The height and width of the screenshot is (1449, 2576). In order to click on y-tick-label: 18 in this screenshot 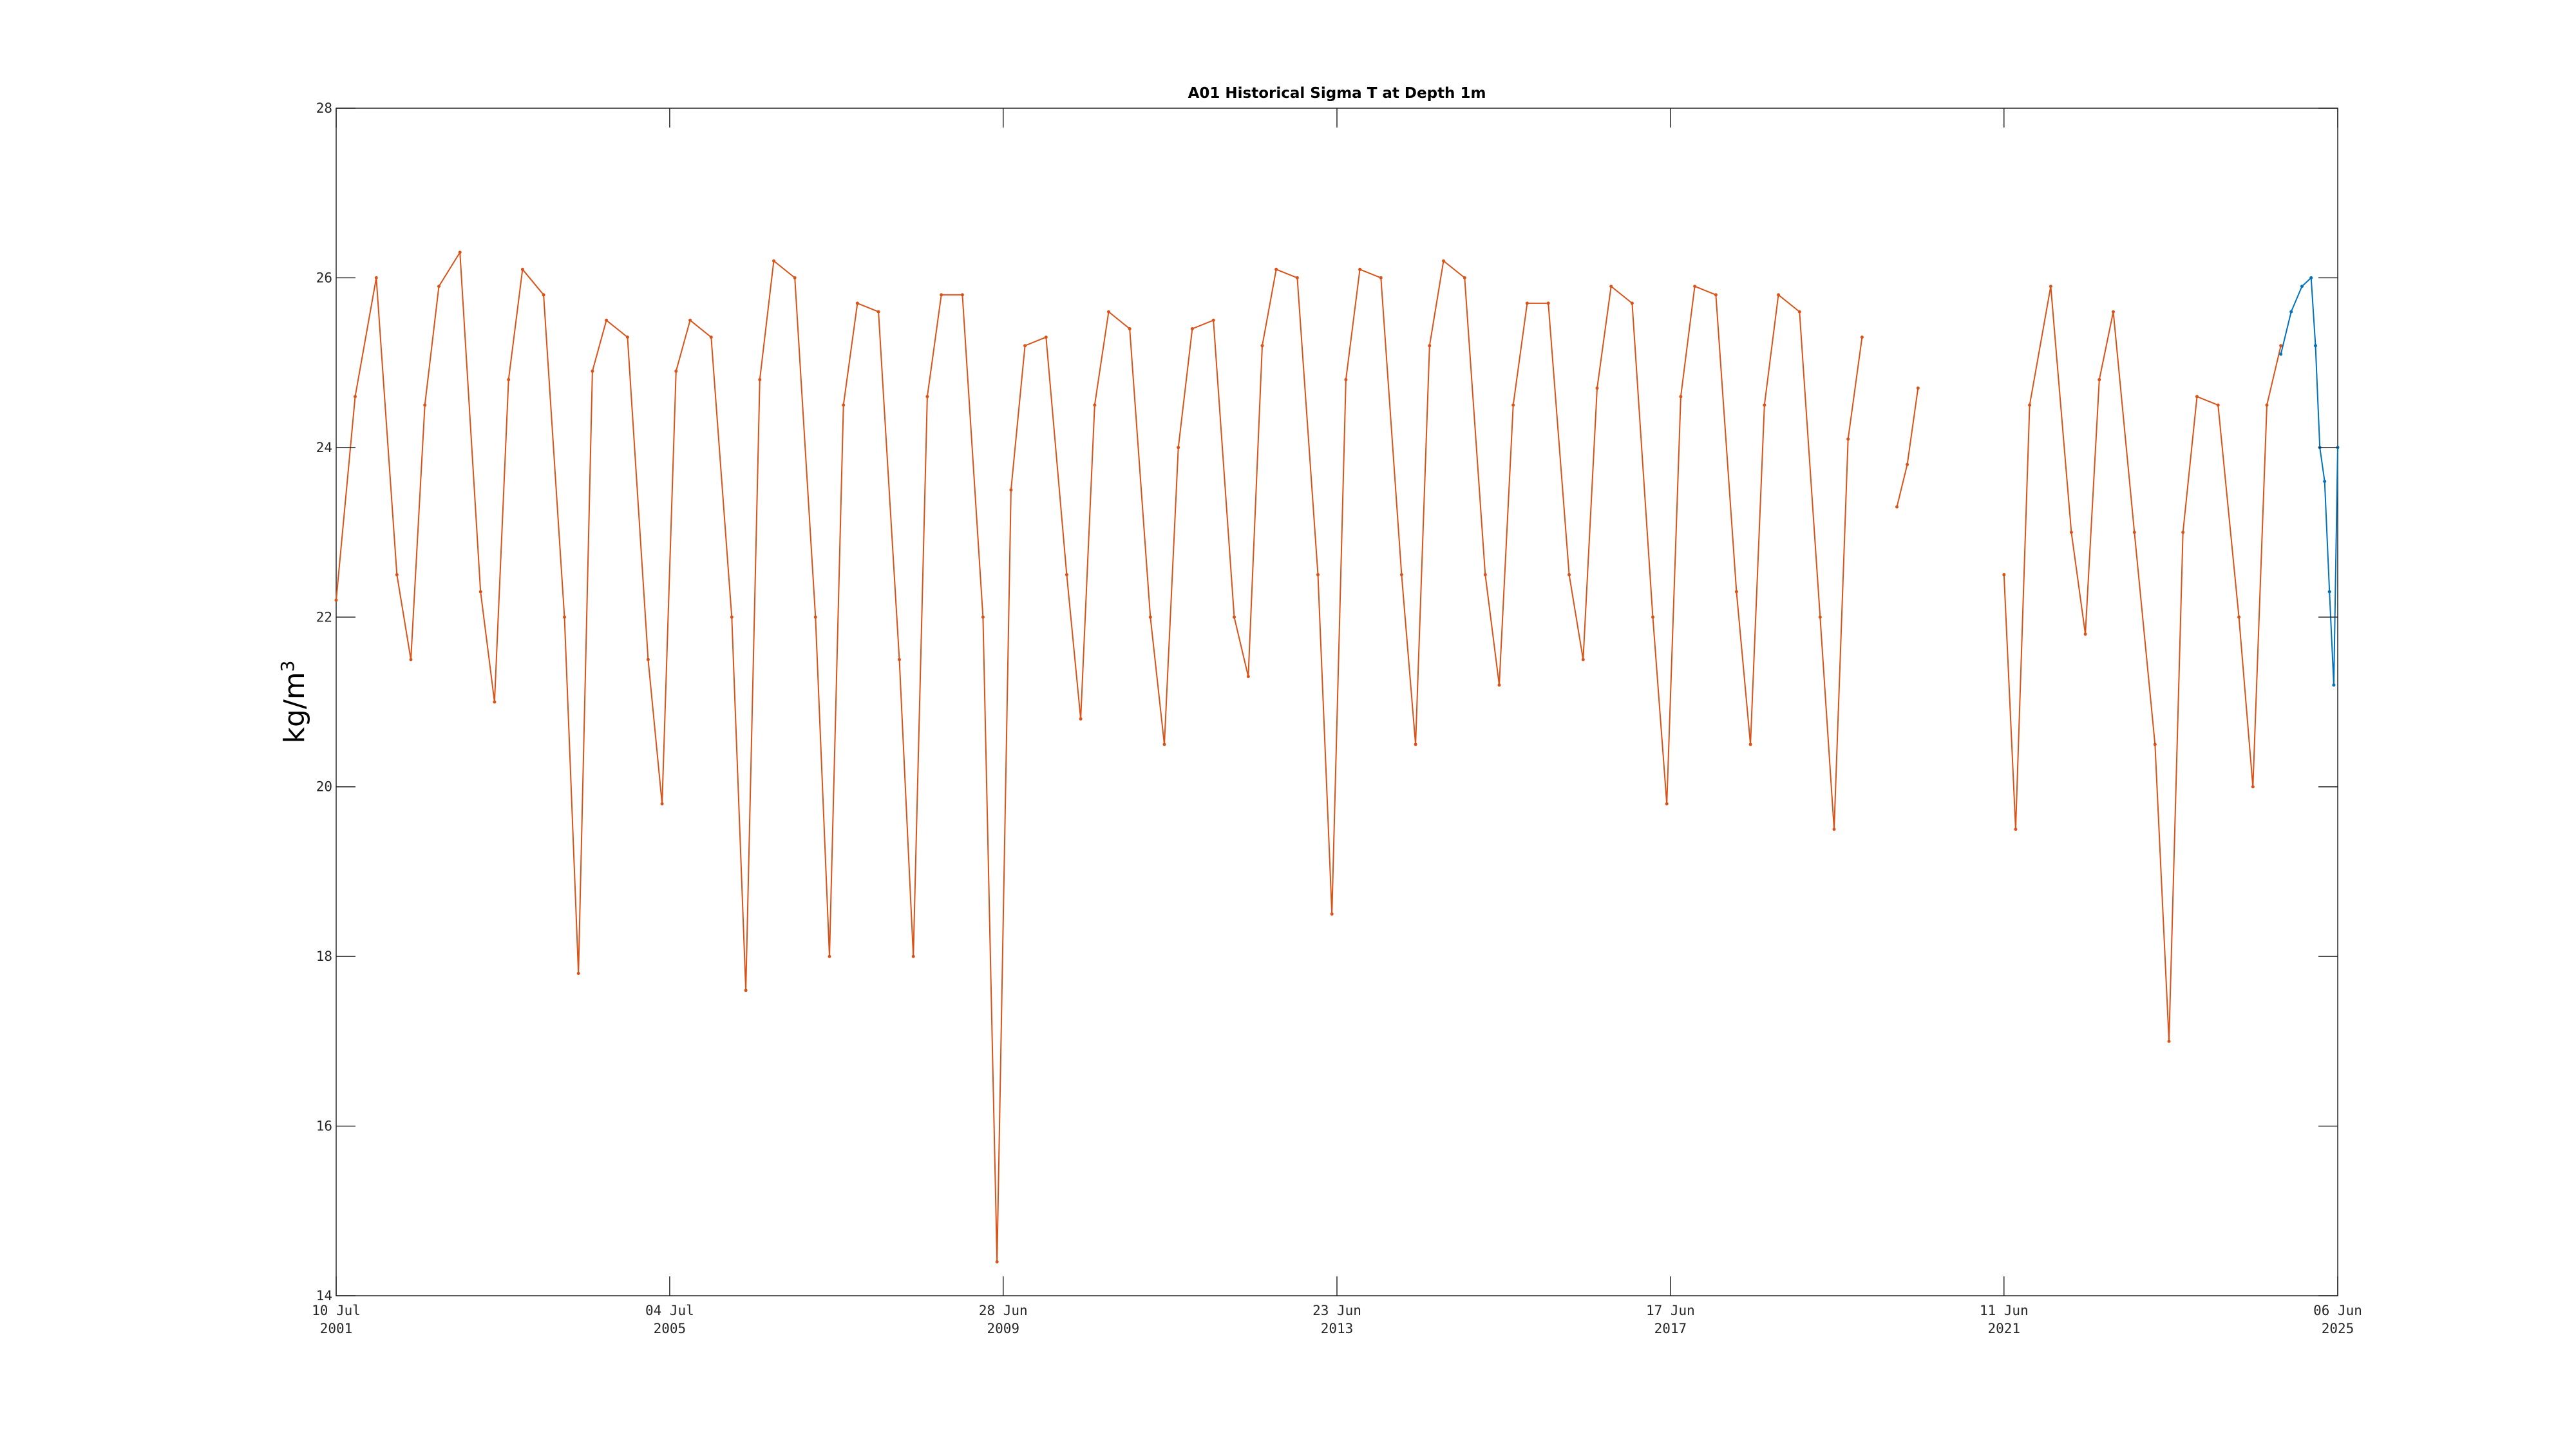, I will do `click(324, 956)`.